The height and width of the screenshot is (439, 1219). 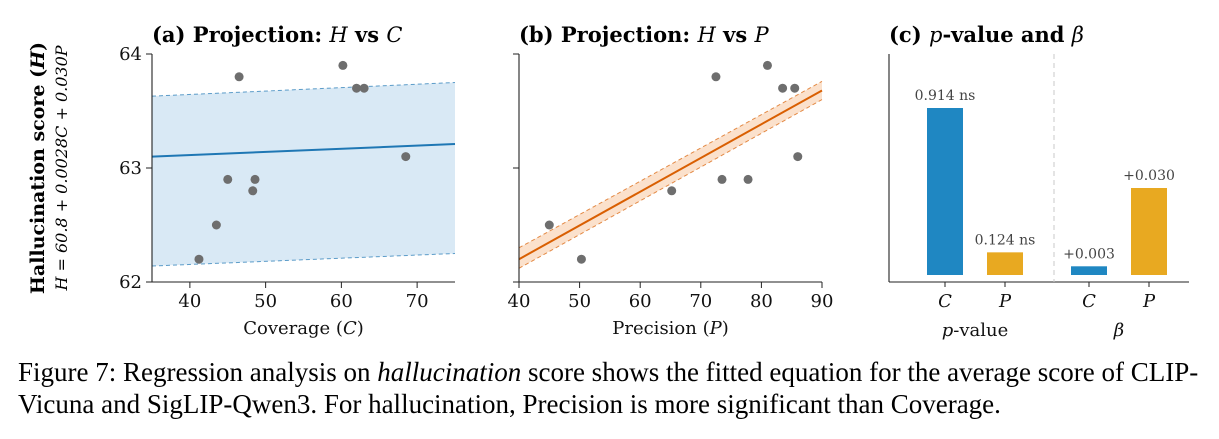 I want to click on y-tick-label: 63, so click(x=130, y=168).